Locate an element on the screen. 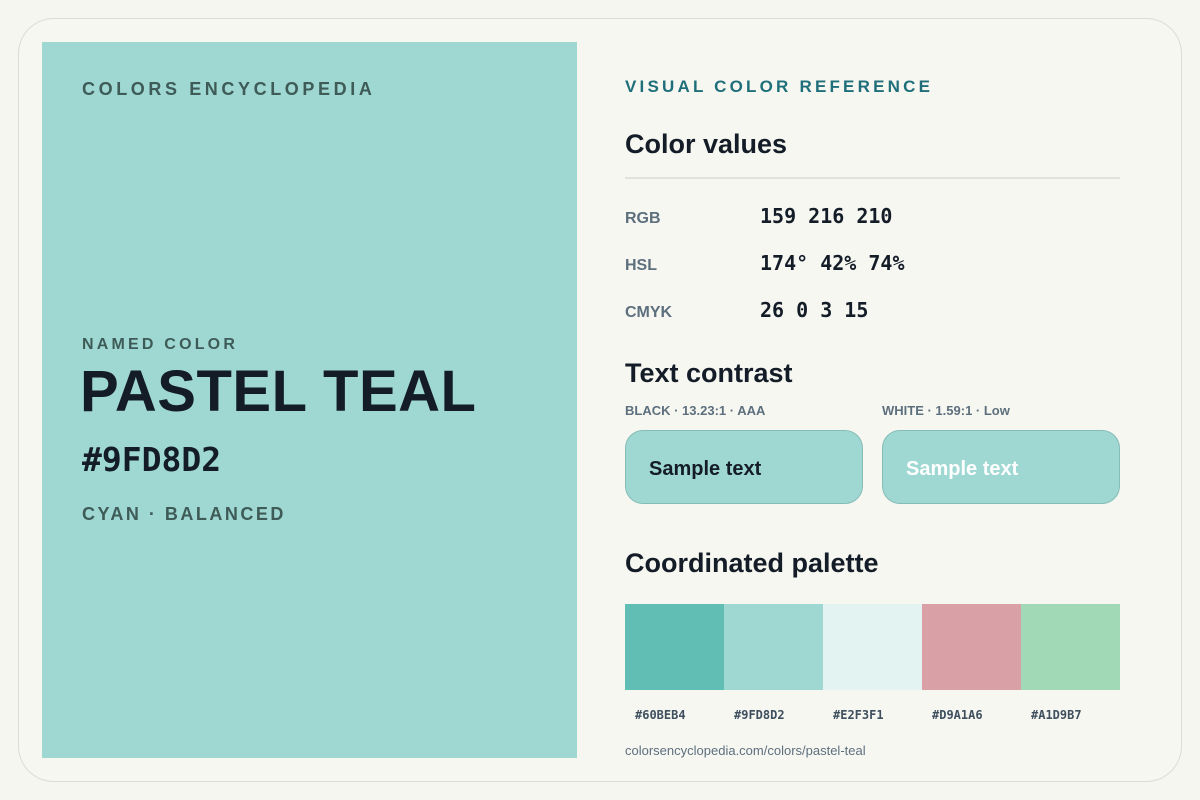 The width and height of the screenshot is (1200, 800). text-contrast-heading: Text contrast is located at coordinates (709, 373).